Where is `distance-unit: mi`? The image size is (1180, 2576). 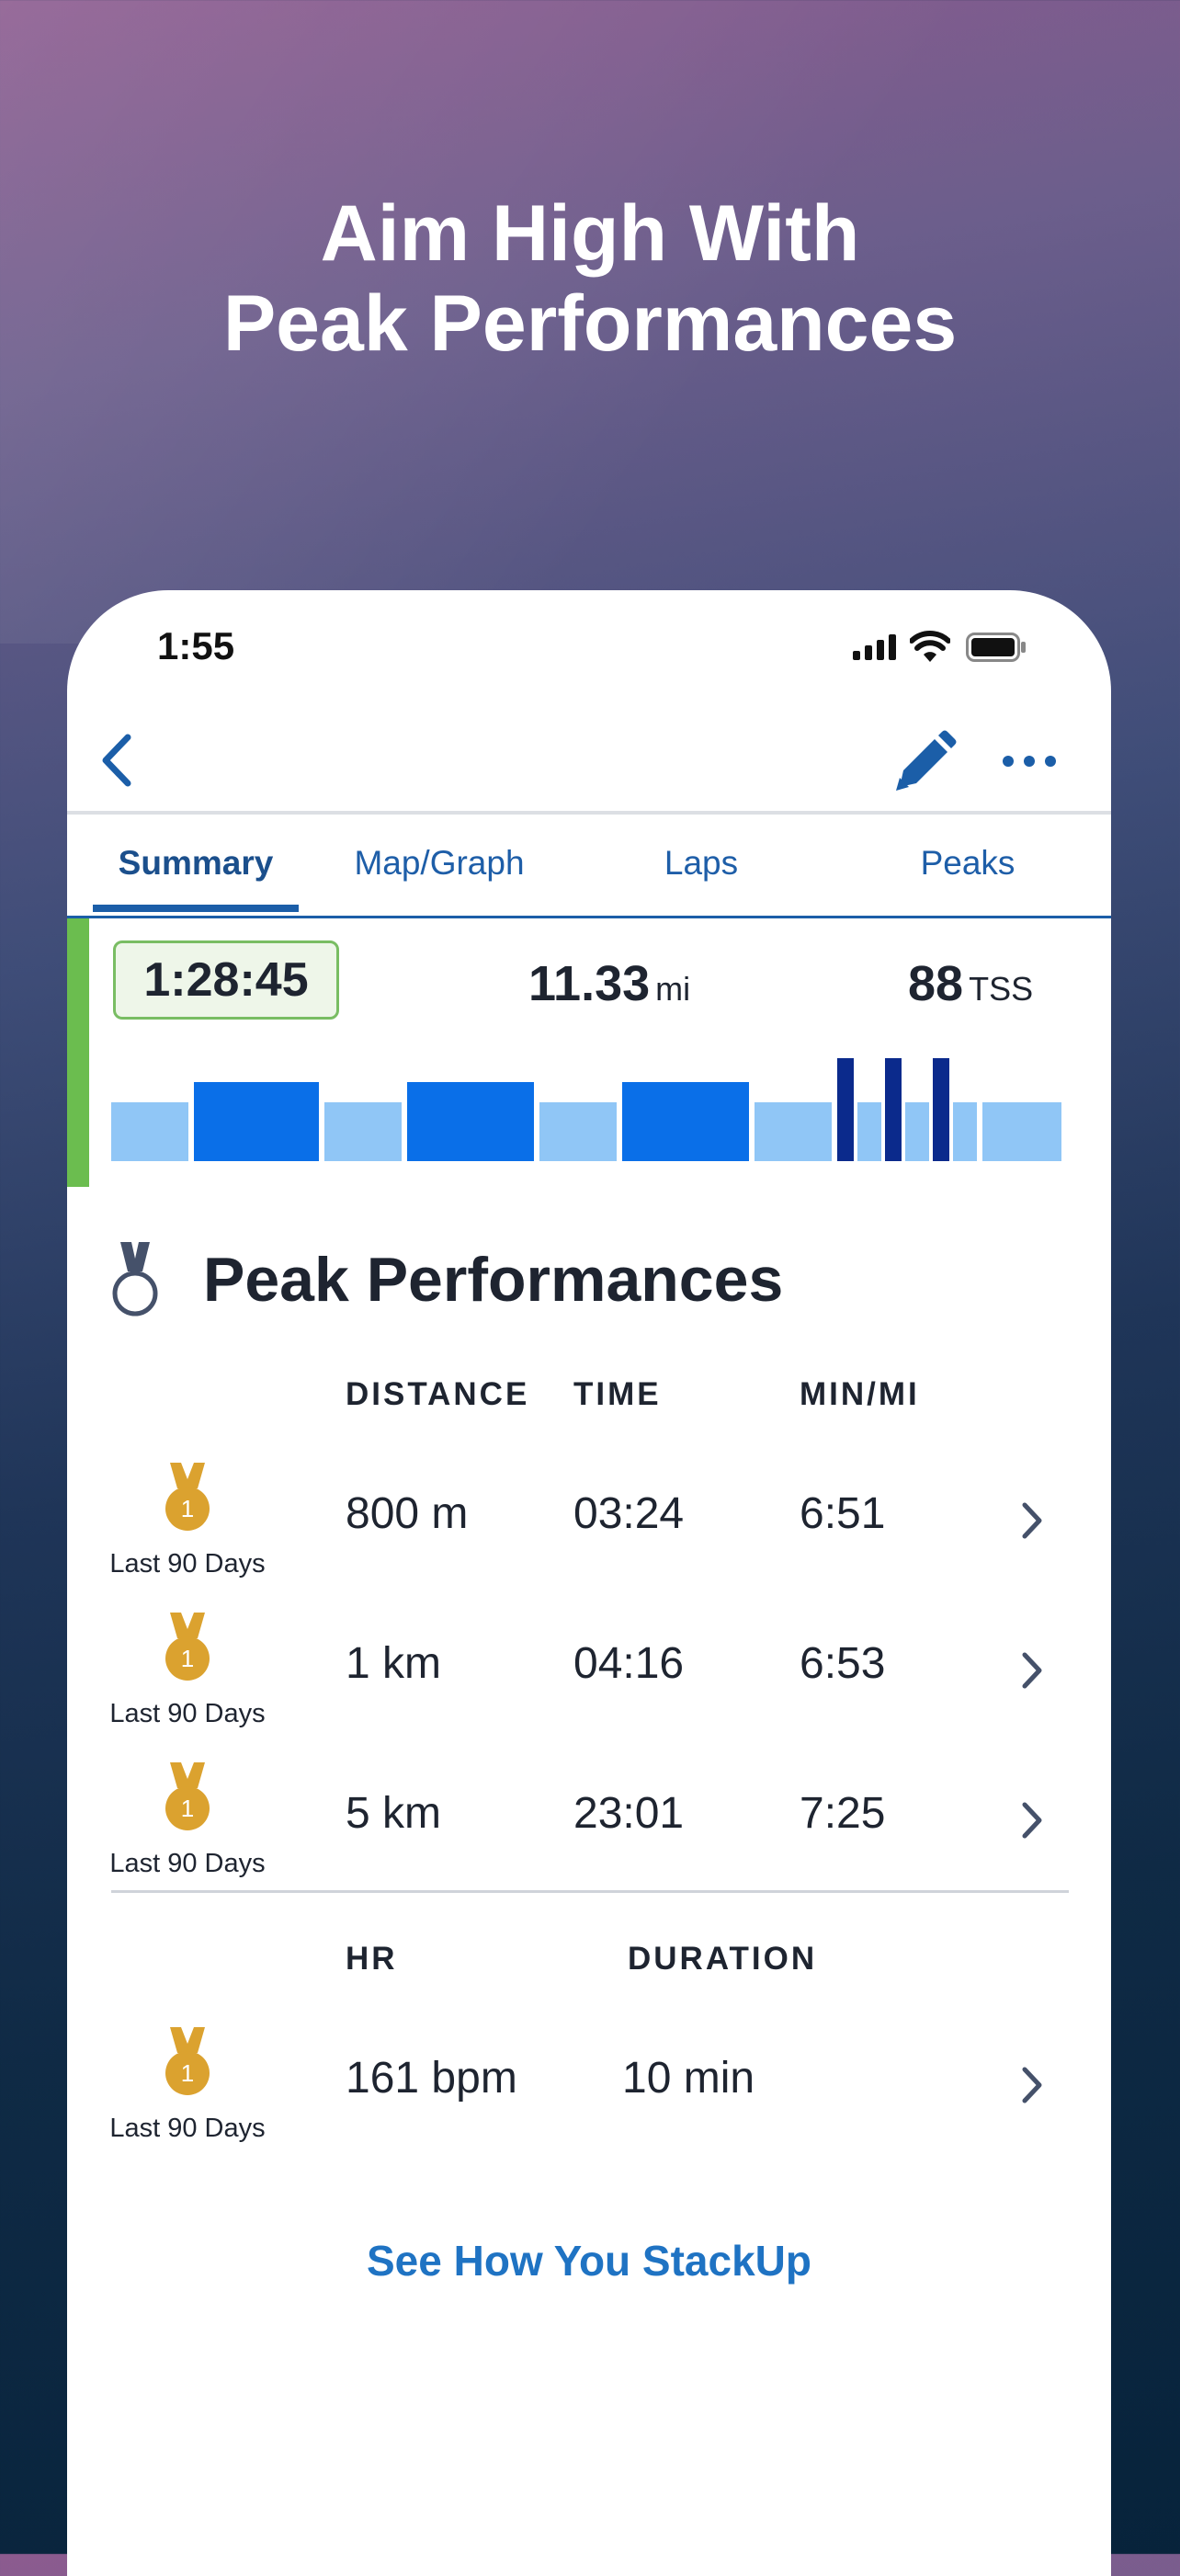
distance-unit: mi is located at coordinates (673, 989).